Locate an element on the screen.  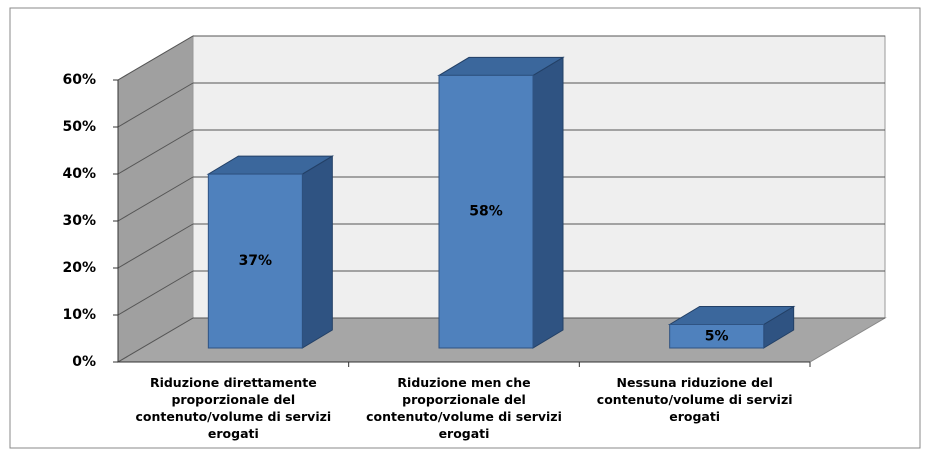
data-label: 37% is located at coordinates (256, 261).